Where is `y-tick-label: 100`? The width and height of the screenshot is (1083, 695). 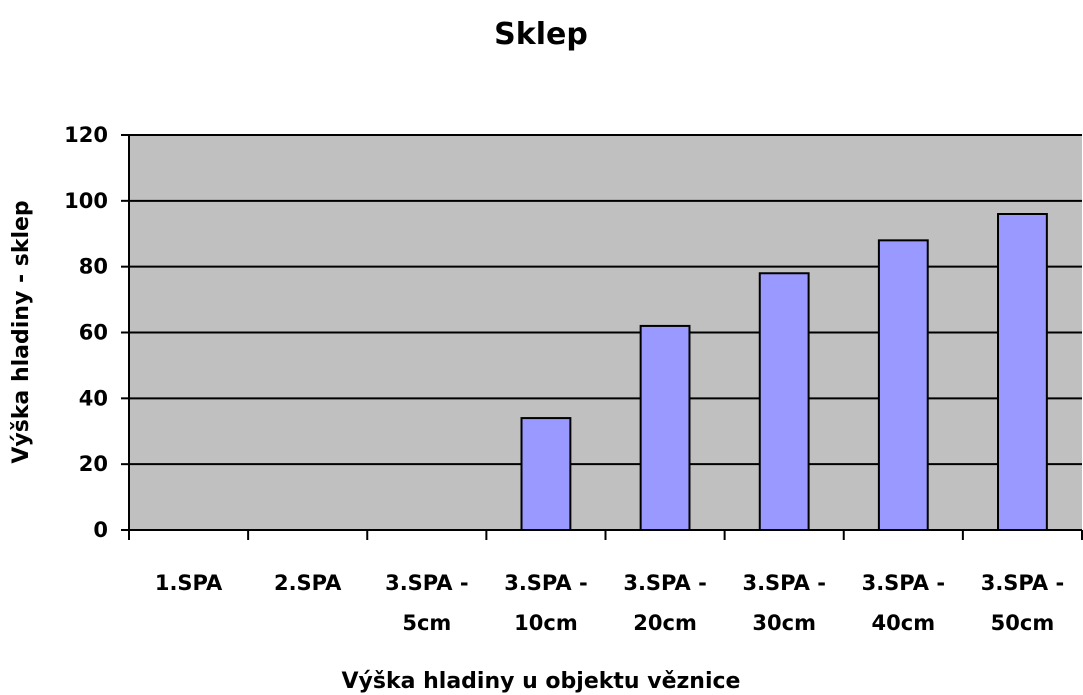 y-tick-label: 100 is located at coordinates (86, 201).